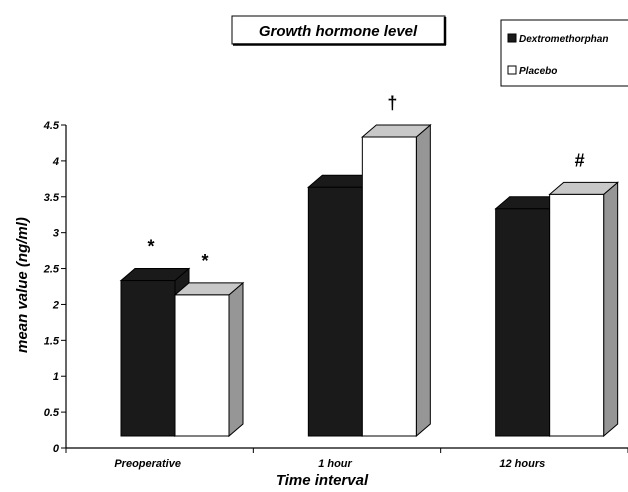 This screenshot has height=492, width=628. What do you see at coordinates (51, 126) in the screenshot?
I see `y-tick-label: 4.5` at bounding box center [51, 126].